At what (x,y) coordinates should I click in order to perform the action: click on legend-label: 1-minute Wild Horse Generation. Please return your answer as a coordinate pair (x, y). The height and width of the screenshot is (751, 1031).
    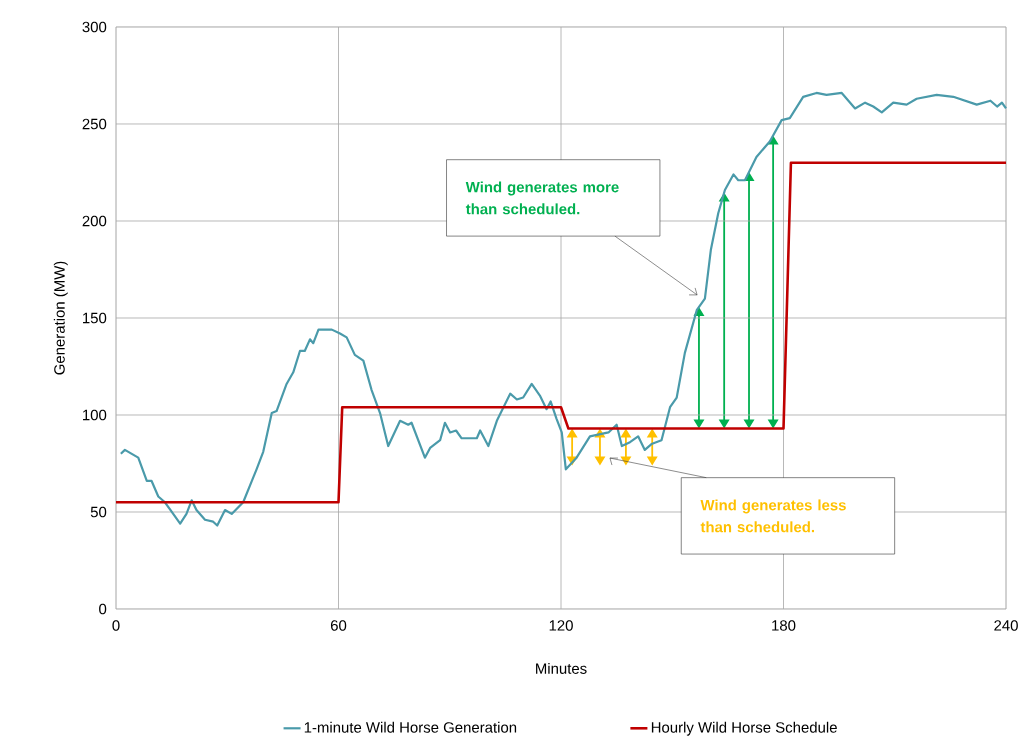
    Looking at the image, I should click on (410, 727).